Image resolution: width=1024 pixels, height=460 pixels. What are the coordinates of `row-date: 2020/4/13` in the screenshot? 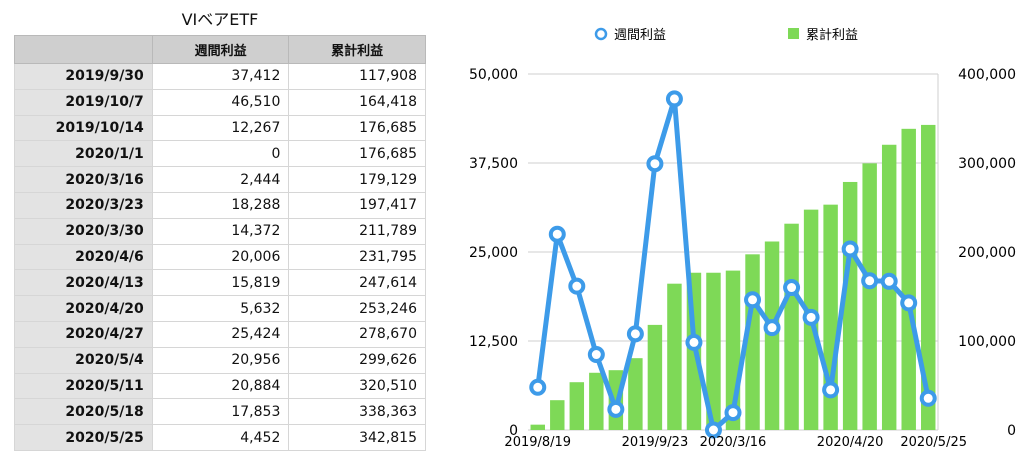 It's located at (83, 283).